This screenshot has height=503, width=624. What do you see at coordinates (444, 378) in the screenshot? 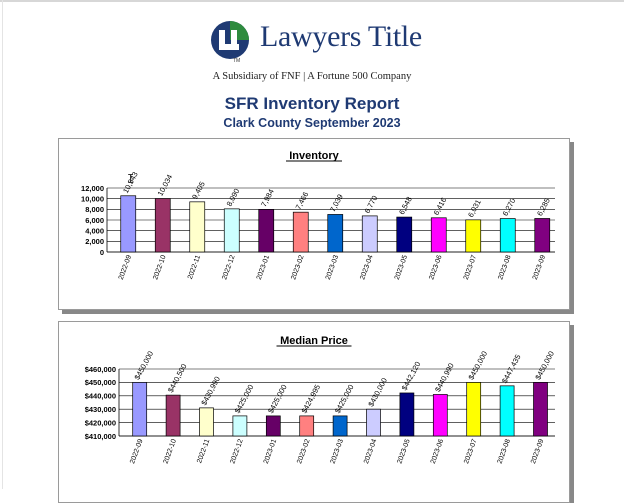
I see `data-label: $440,990` at bounding box center [444, 378].